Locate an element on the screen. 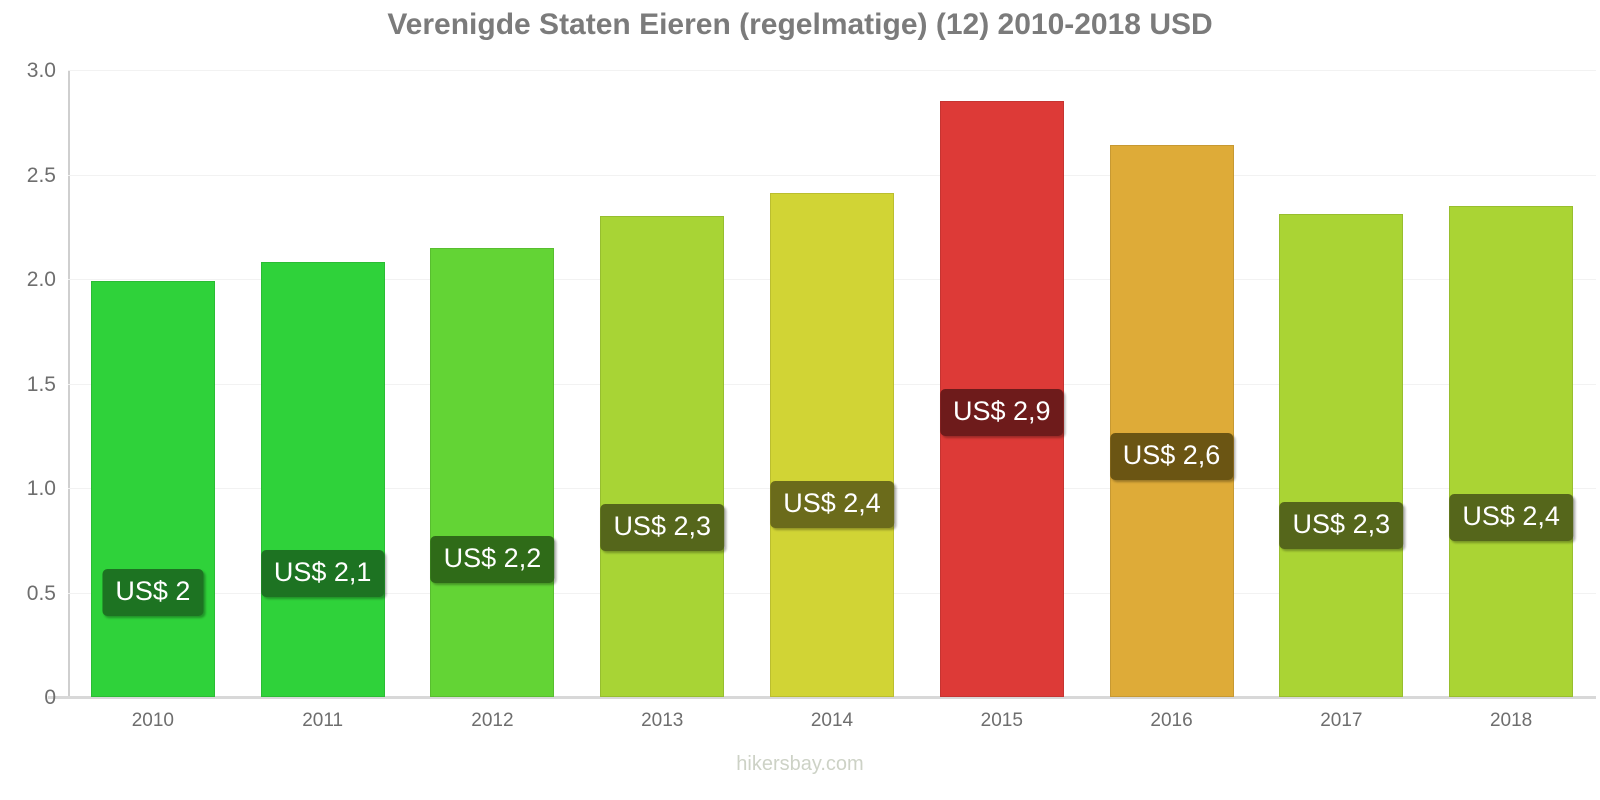 The image size is (1600, 800). y-axis-tick-label: 1.0 is located at coordinates (41, 488).